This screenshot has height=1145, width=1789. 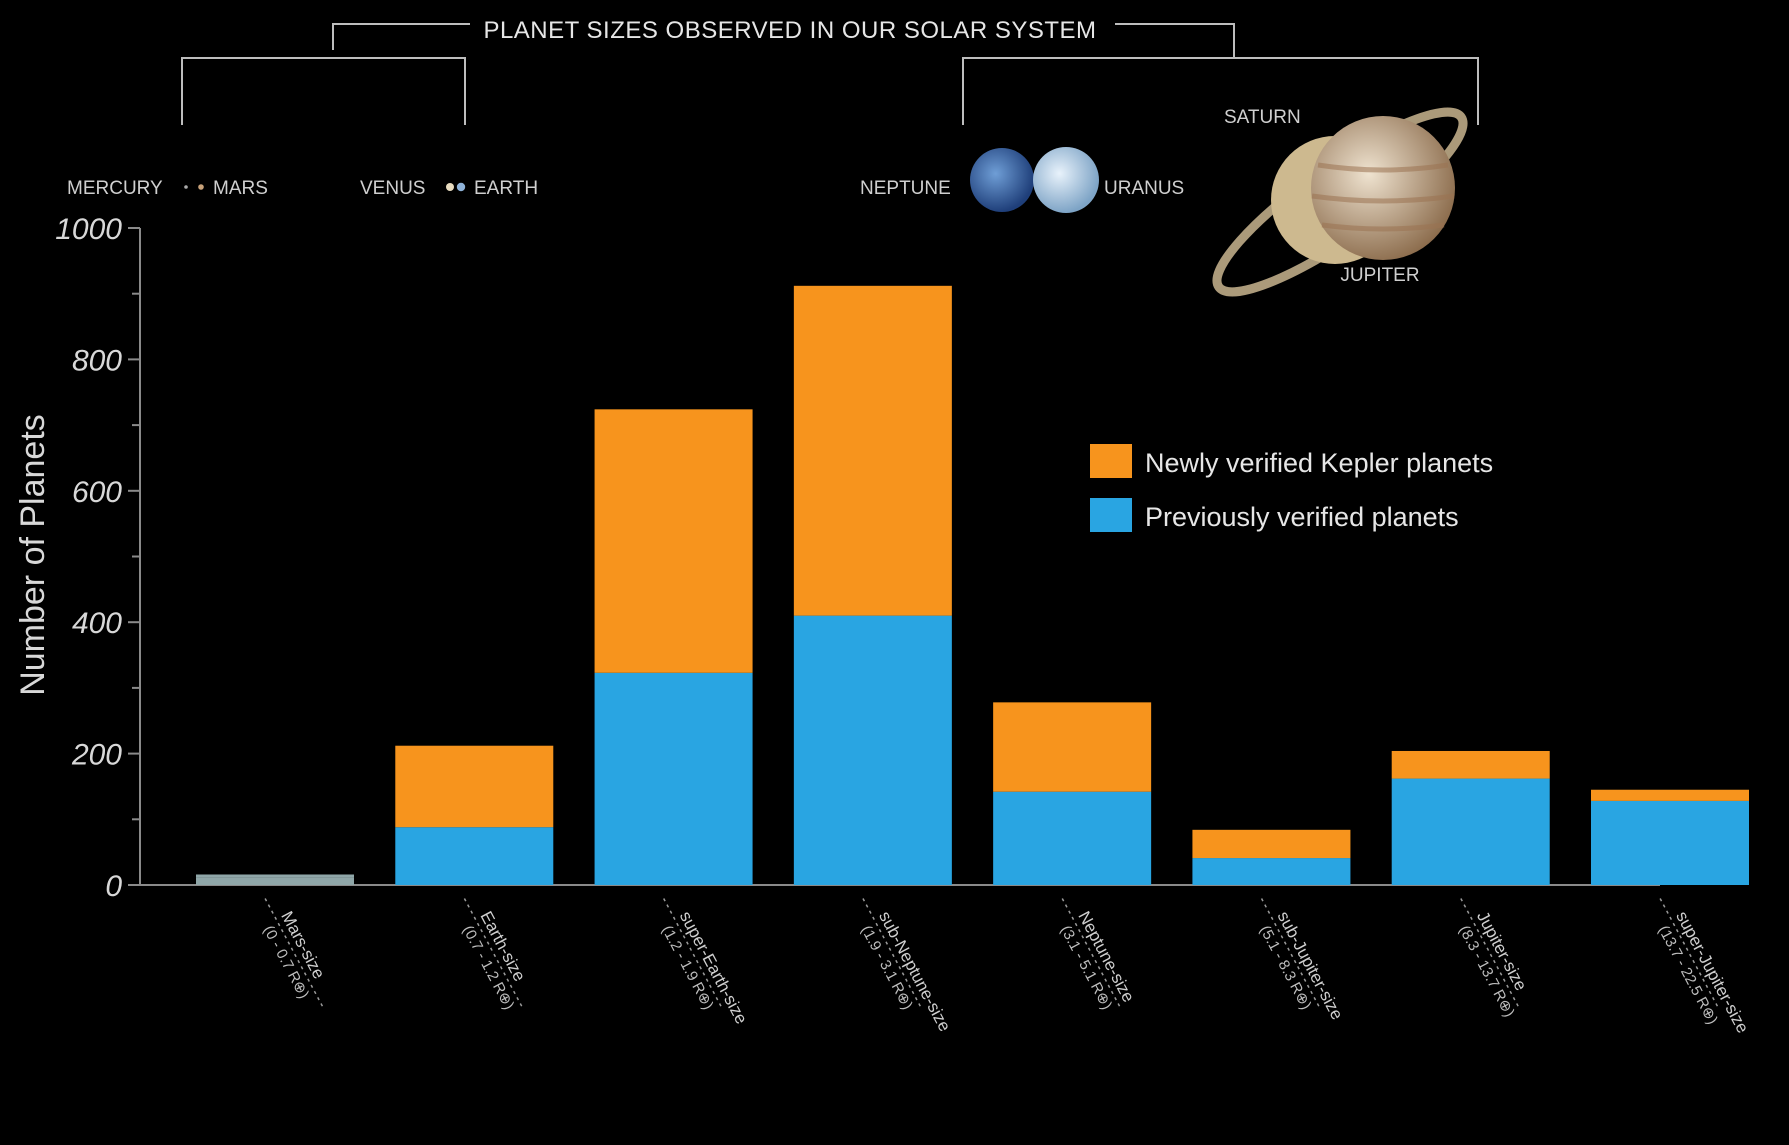 What do you see at coordinates (1493, 959) in the screenshot?
I see `category-label: Jupiter-size(8.3 - 13.7 R⊕)` at bounding box center [1493, 959].